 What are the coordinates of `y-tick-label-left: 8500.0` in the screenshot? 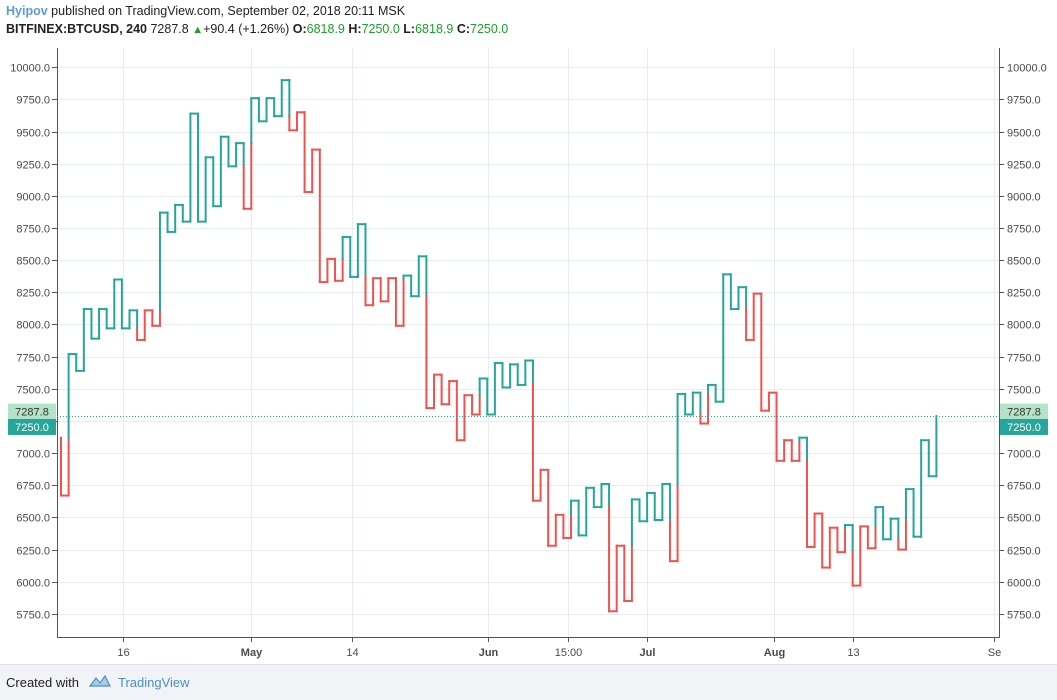 It's located at (33, 262).